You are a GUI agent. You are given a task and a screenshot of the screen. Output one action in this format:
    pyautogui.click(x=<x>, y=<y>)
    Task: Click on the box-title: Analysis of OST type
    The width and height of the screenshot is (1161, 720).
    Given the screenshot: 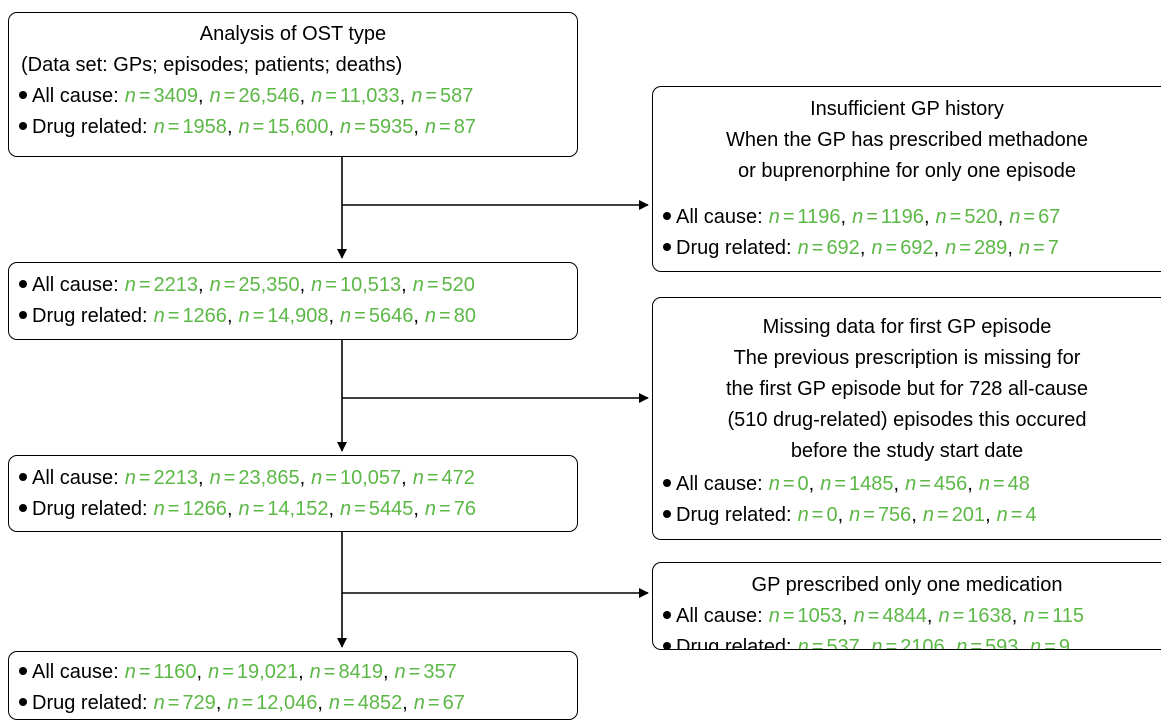 What is the action you would take?
    pyautogui.click(x=293, y=34)
    